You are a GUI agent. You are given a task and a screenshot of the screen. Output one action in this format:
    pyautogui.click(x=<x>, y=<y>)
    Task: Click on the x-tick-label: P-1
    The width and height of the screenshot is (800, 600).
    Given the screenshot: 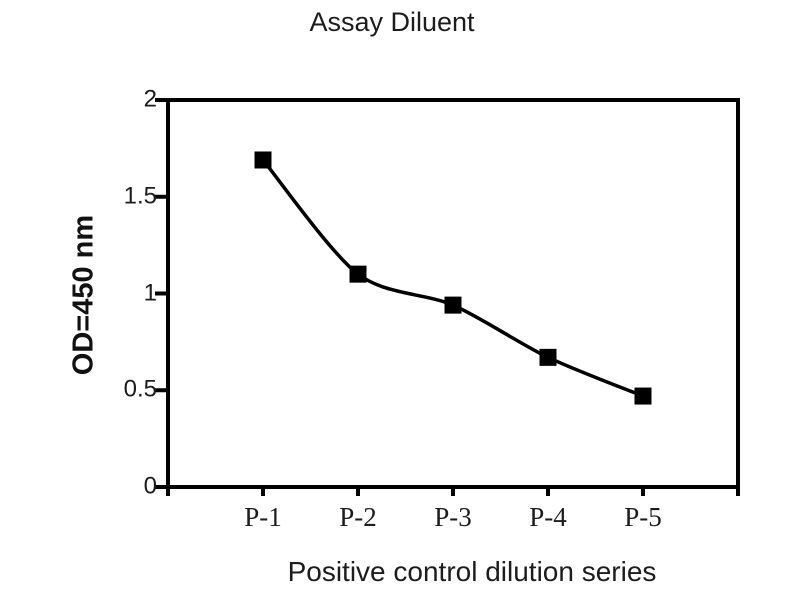 What is the action you would take?
    pyautogui.click(x=263, y=517)
    